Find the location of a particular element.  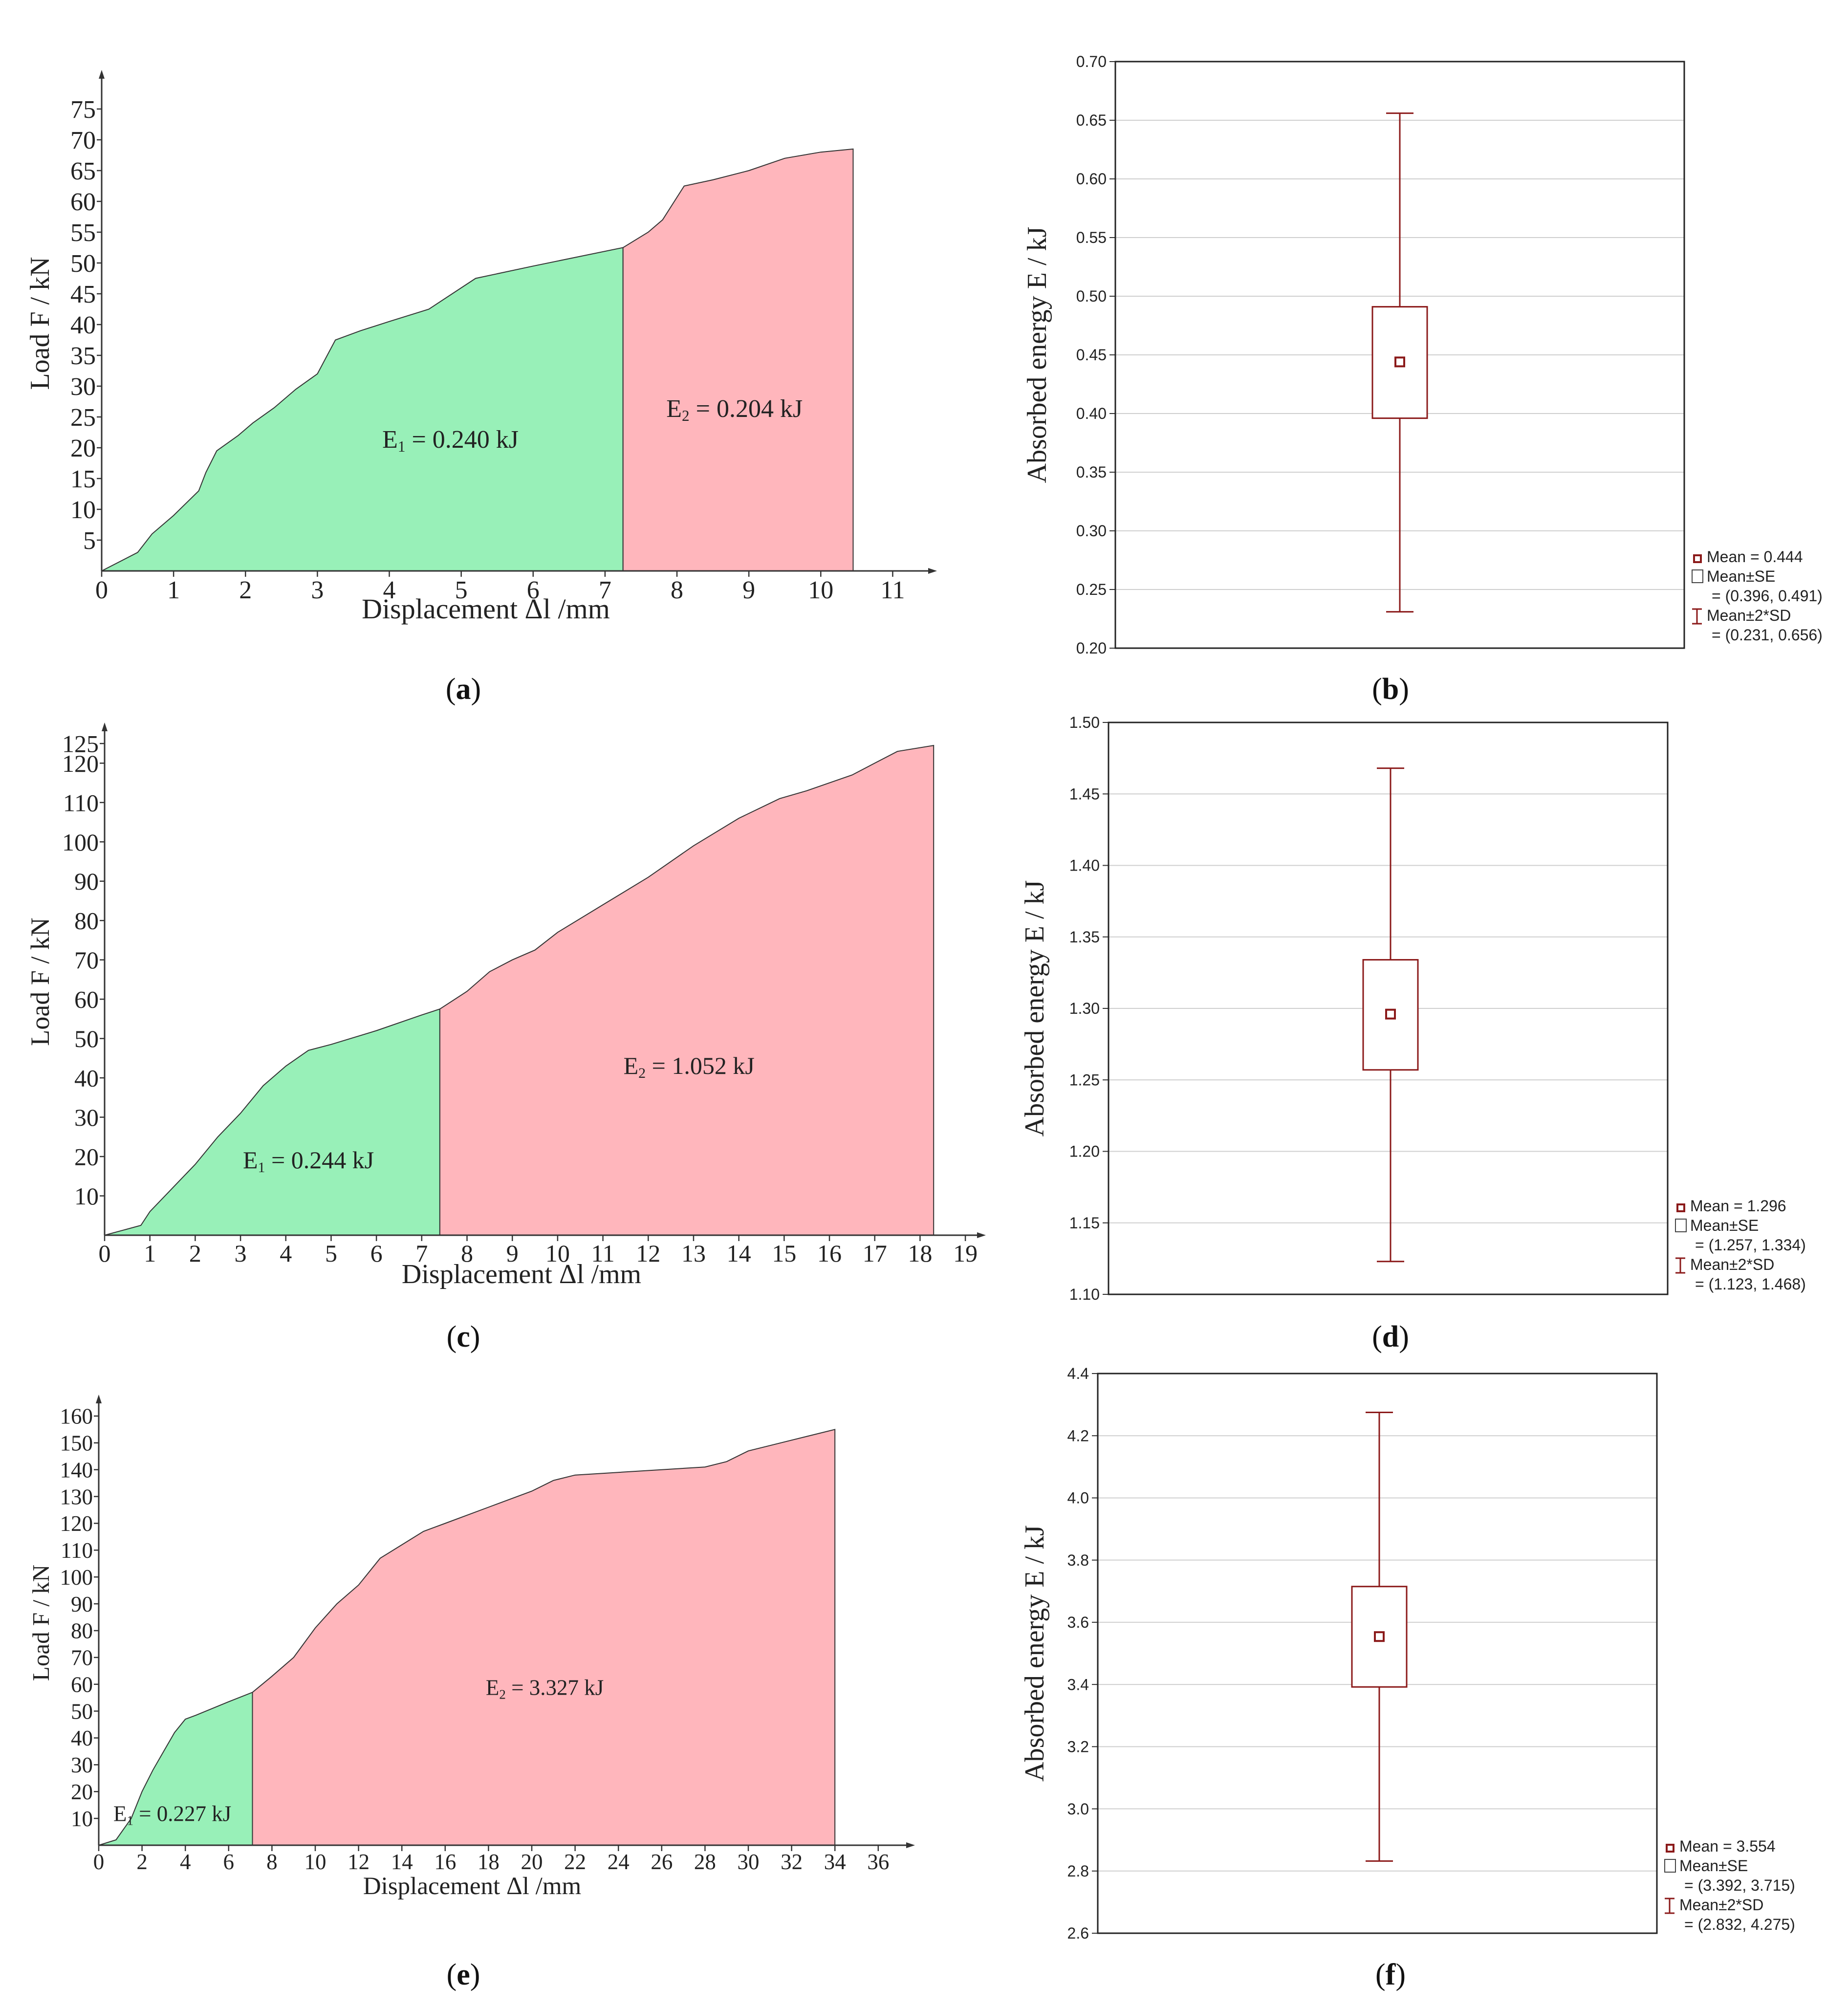

x-tick-label: 11 is located at coordinates (892, 590).